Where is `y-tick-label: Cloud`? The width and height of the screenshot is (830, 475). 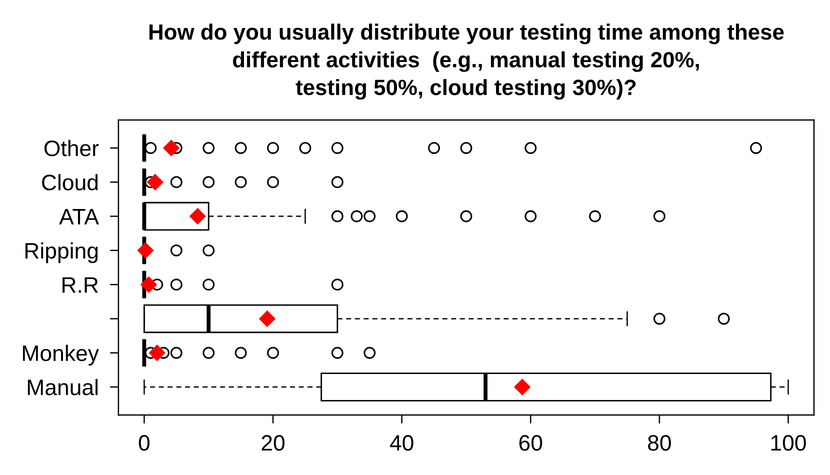 y-tick-label: Cloud is located at coordinates (70, 182).